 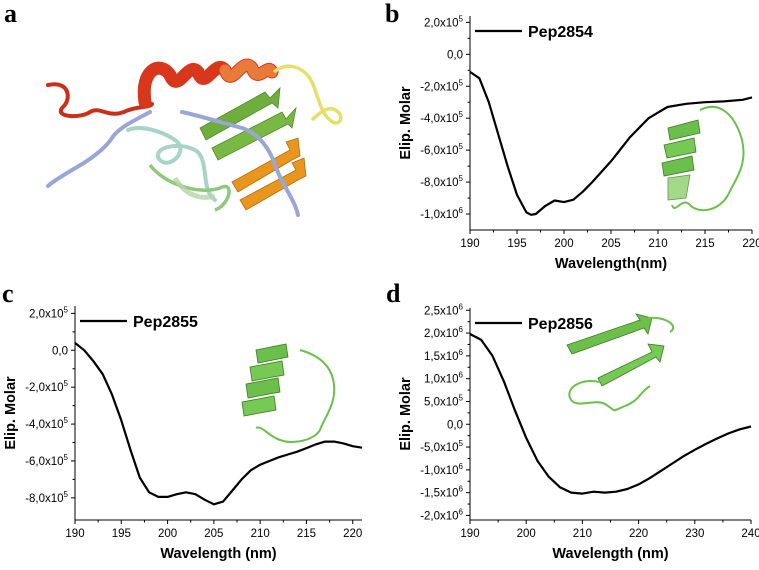 What do you see at coordinates (560, 32) in the screenshot?
I see `panel-b-legend-label: Pep2854` at bounding box center [560, 32].